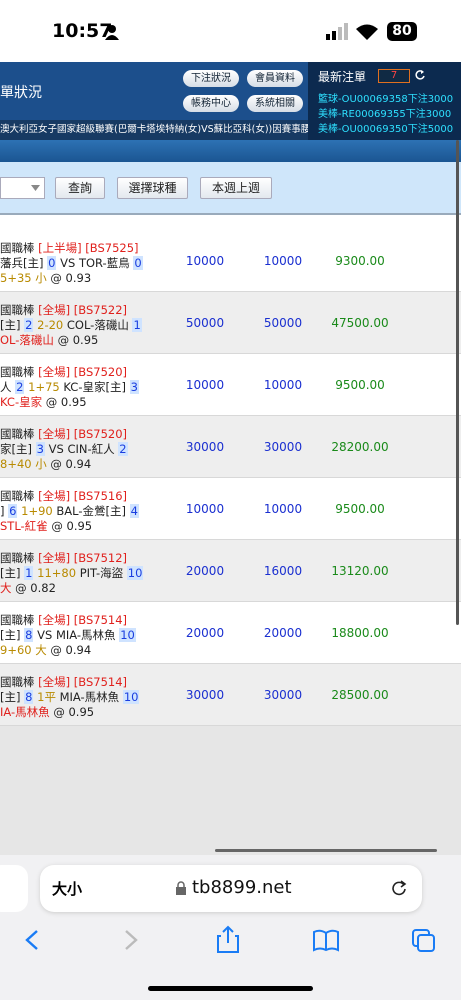 The image size is (461, 1000). Describe the element at coordinates (10, 697) in the screenshot. I see `home-team: [主]` at that location.